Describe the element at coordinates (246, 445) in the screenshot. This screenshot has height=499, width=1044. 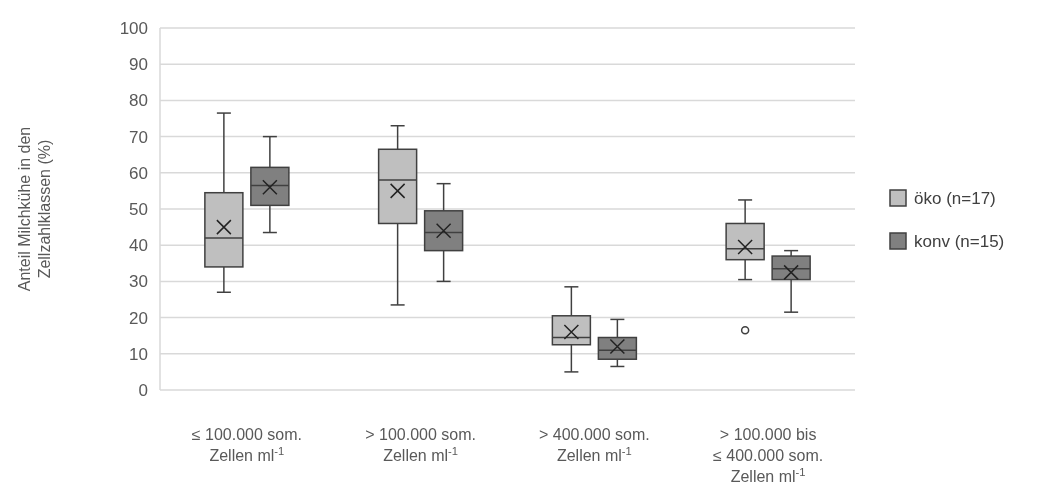
I see `x-tick-label: ≤ 100.000 som. Zellen ml$^{-1}$` at that location.